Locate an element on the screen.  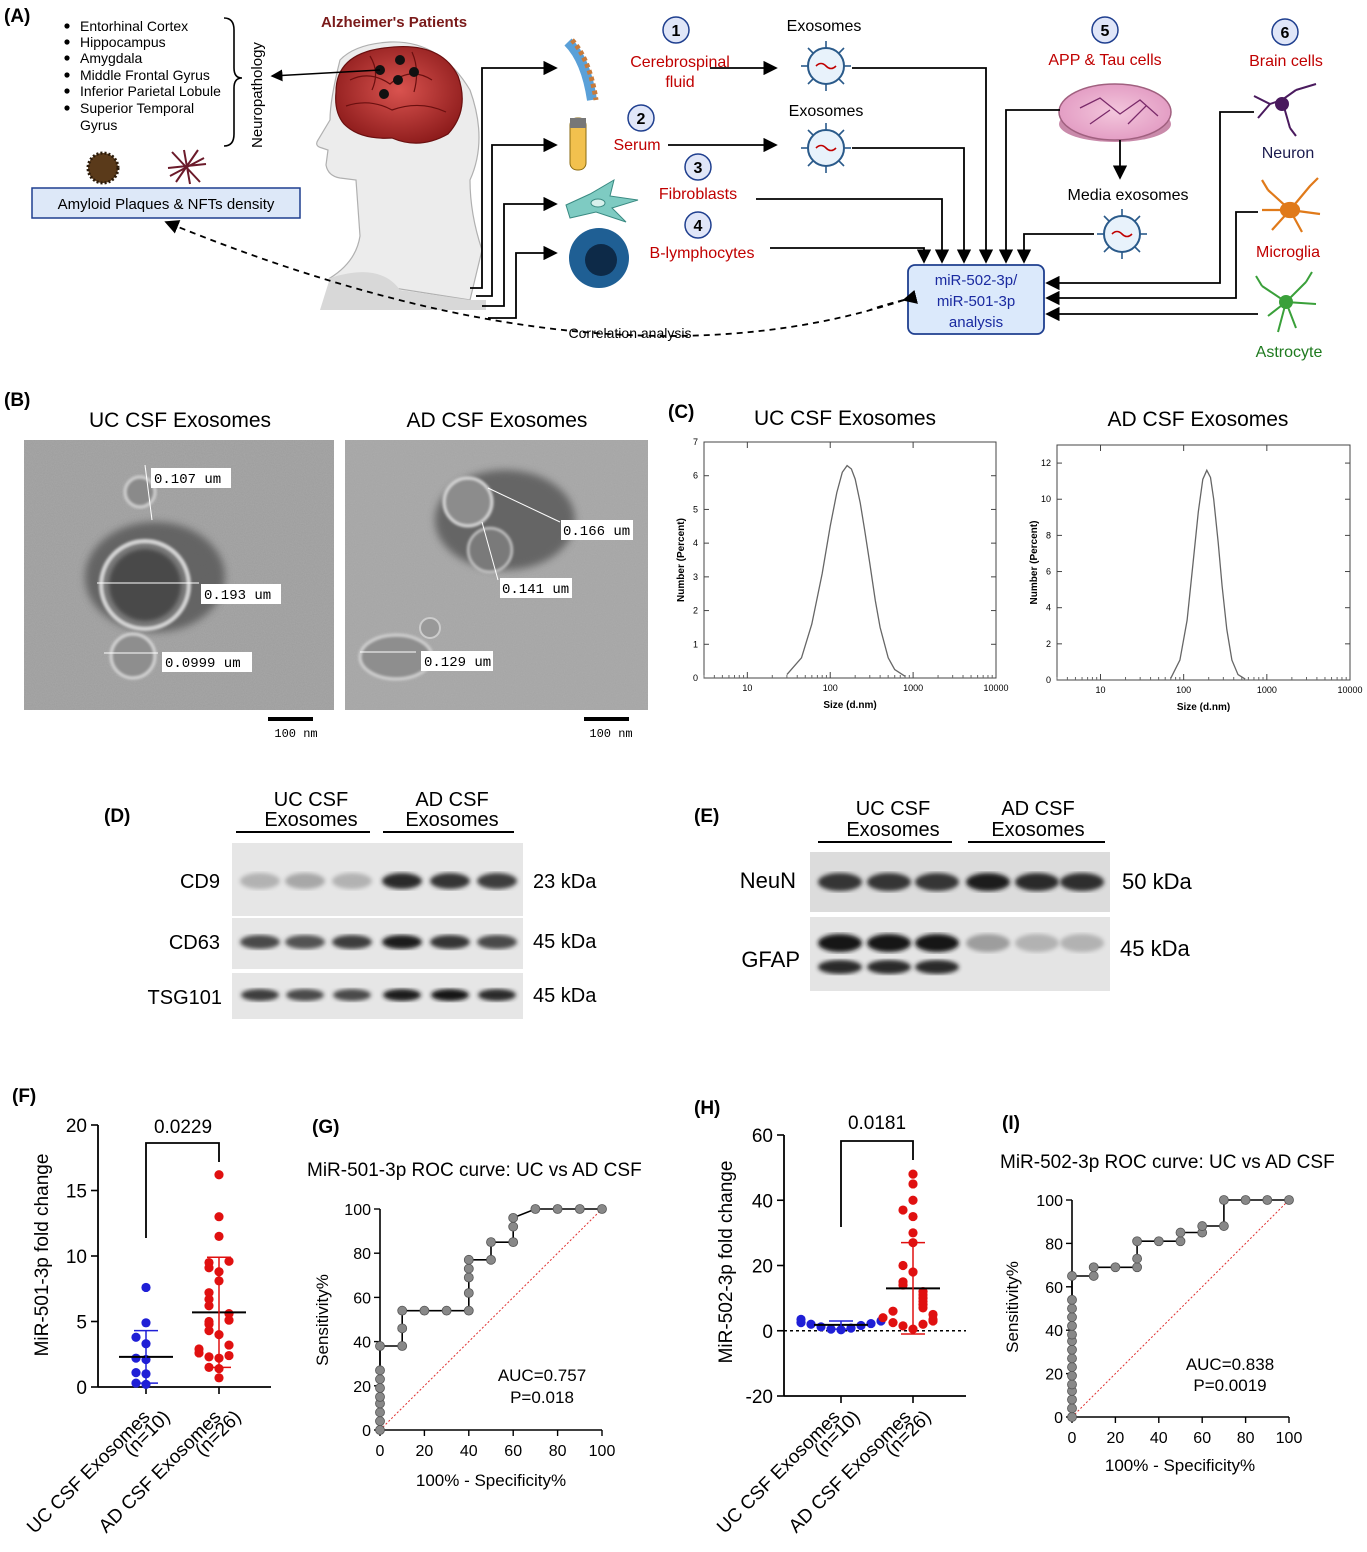
y-tick-label: 80 is located at coordinates (1054, 1244).